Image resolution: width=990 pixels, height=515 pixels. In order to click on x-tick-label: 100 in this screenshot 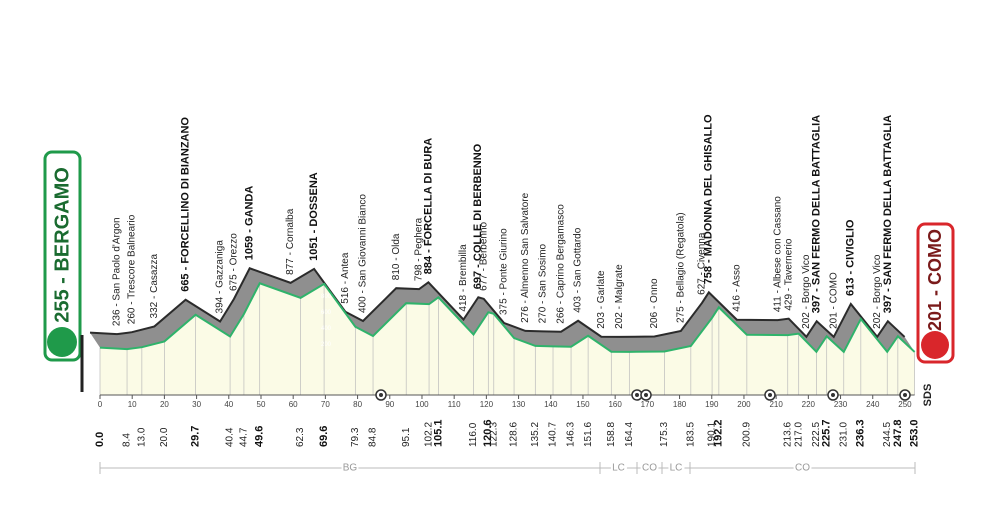, I will do `click(422, 404)`.